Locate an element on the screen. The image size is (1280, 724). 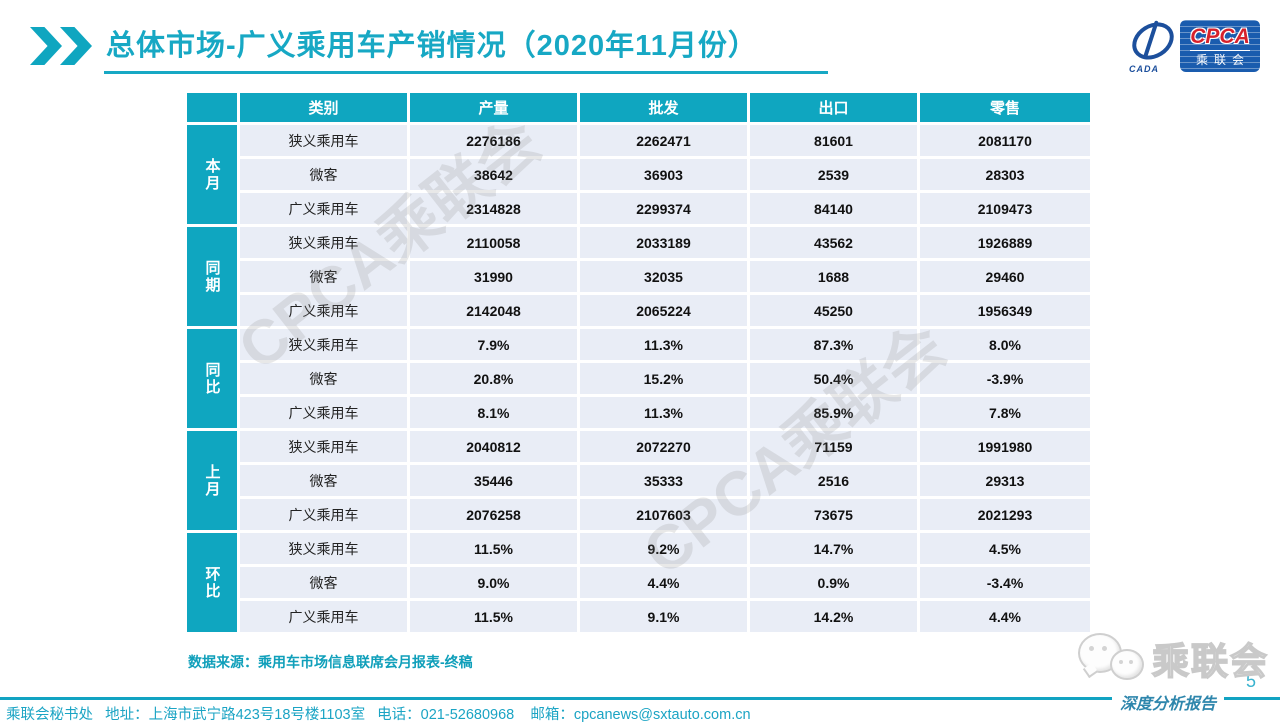
value-cell: 2072270 is located at coordinates (665, 448).